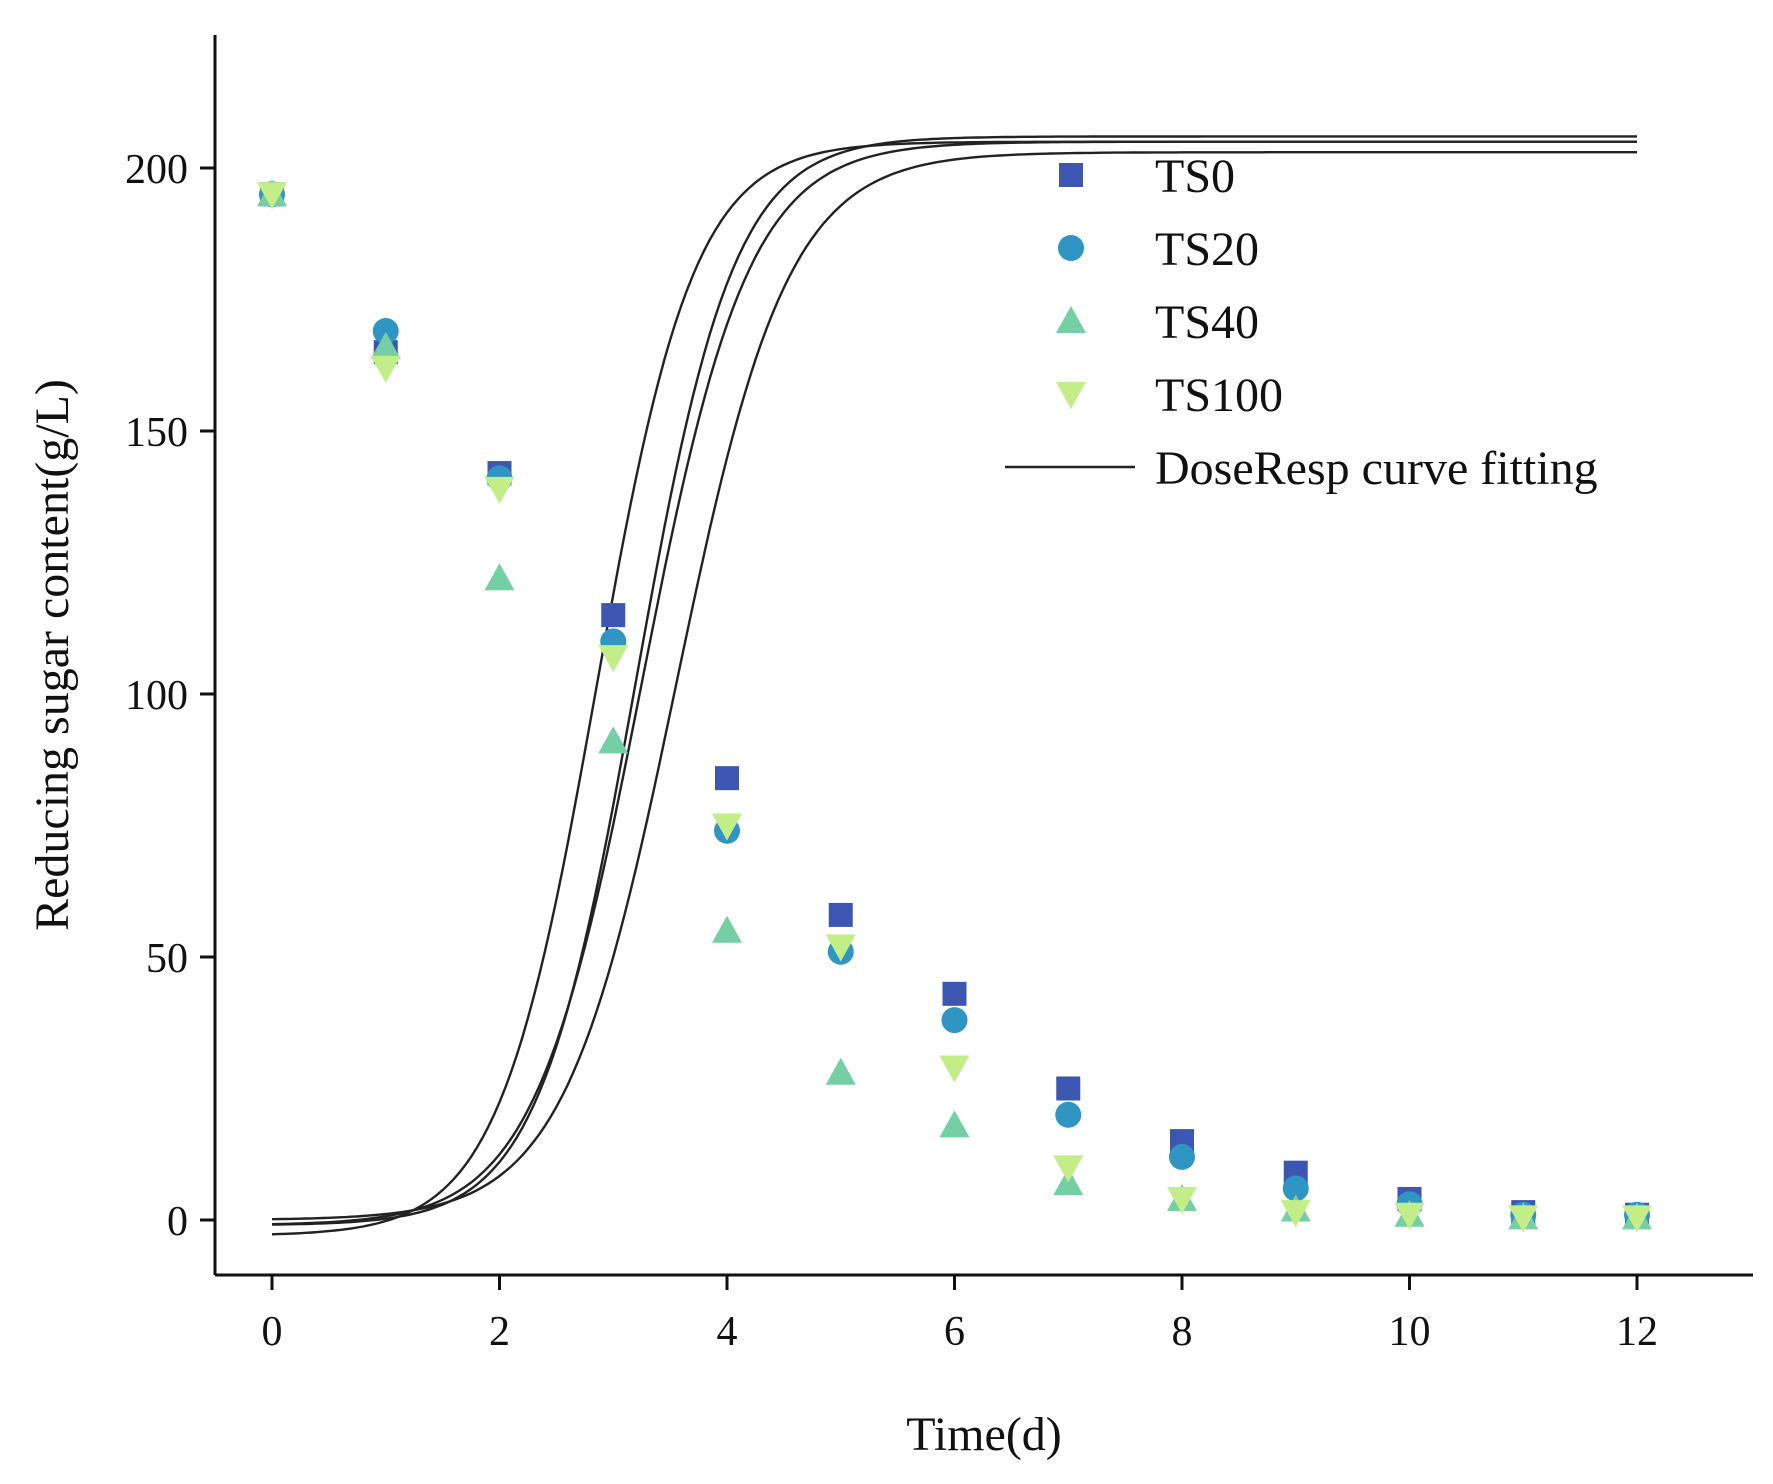 The width and height of the screenshot is (1773, 1484). Describe the element at coordinates (1207, 322) in the screenshot. I see `legend-label-ts40: TS40` at that location.